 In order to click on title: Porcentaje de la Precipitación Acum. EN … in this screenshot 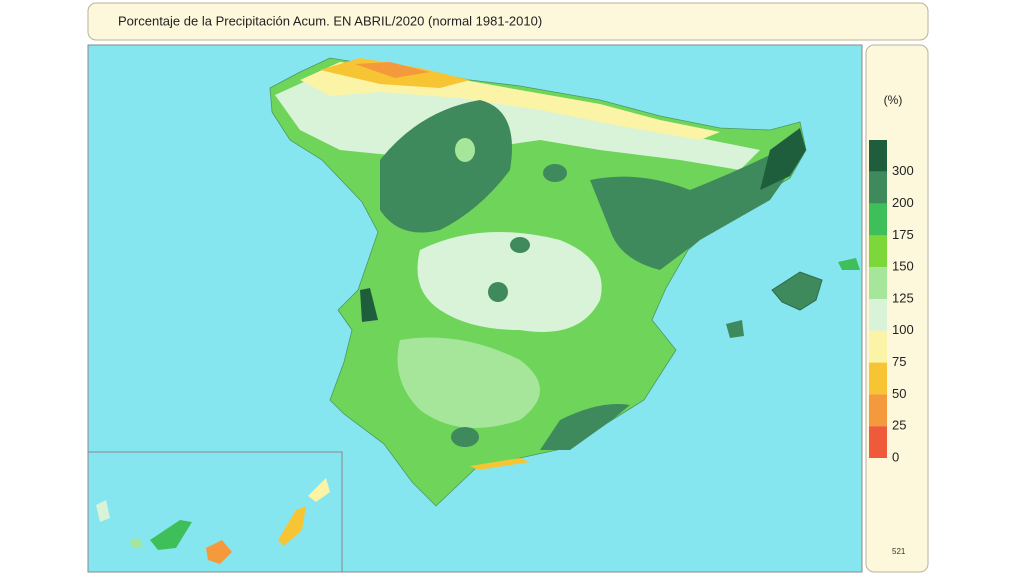, I will do `click(330, 20)`.